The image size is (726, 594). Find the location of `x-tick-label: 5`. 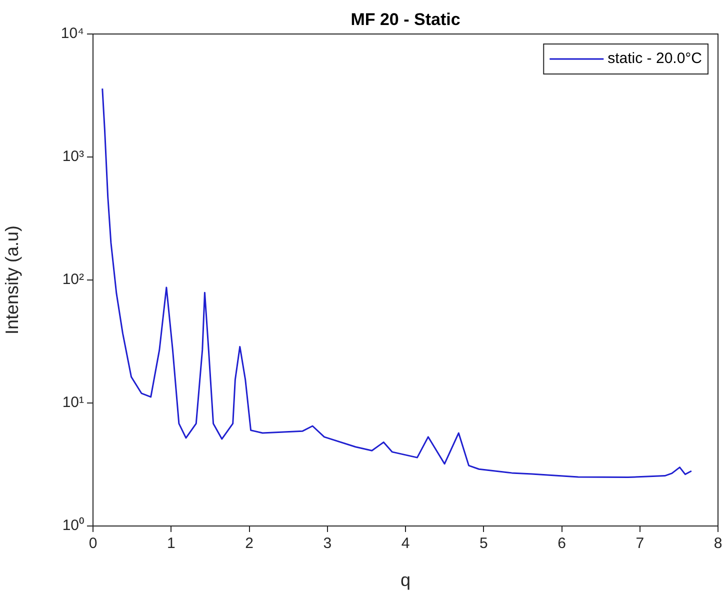

x-tick-label: 5 is located at coordinates (483, 543).